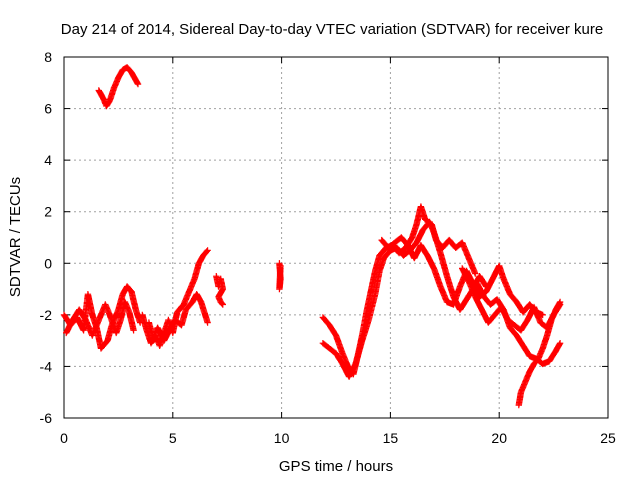 The height and width of the screenshot is (480, 640). Describe the element at coordinates (46, 315) in the screenshot. I see `y-tick-label: -2` at that location.